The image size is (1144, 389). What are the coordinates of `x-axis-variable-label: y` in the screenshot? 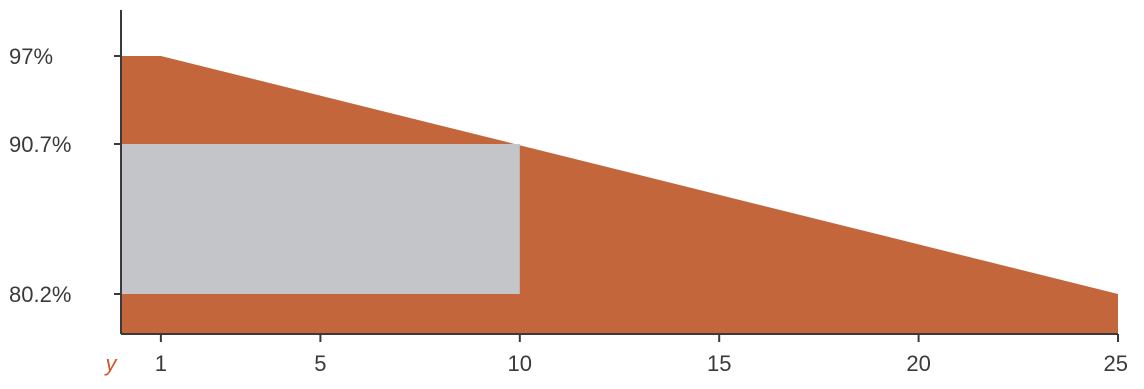 It's located at (111, 363).